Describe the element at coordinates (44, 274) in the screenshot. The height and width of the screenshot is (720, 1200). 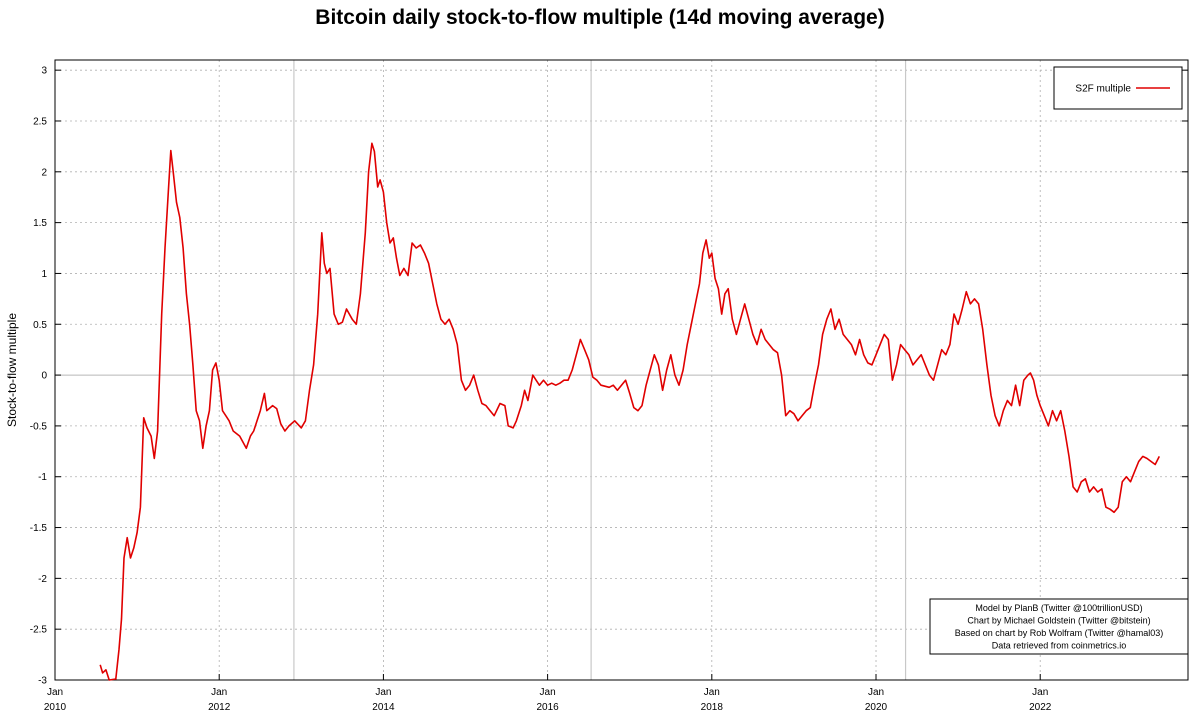
I see `y-tick-label: 1` at that location.